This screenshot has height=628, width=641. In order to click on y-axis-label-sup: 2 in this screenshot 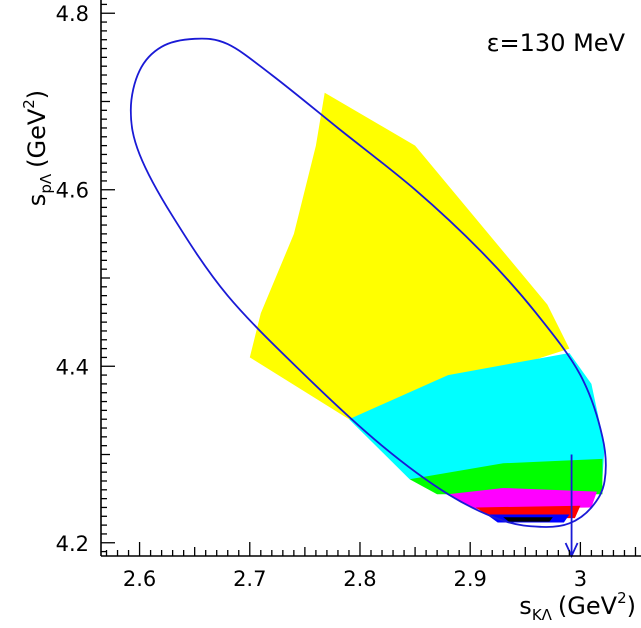, I will do `click(29, 104)`.